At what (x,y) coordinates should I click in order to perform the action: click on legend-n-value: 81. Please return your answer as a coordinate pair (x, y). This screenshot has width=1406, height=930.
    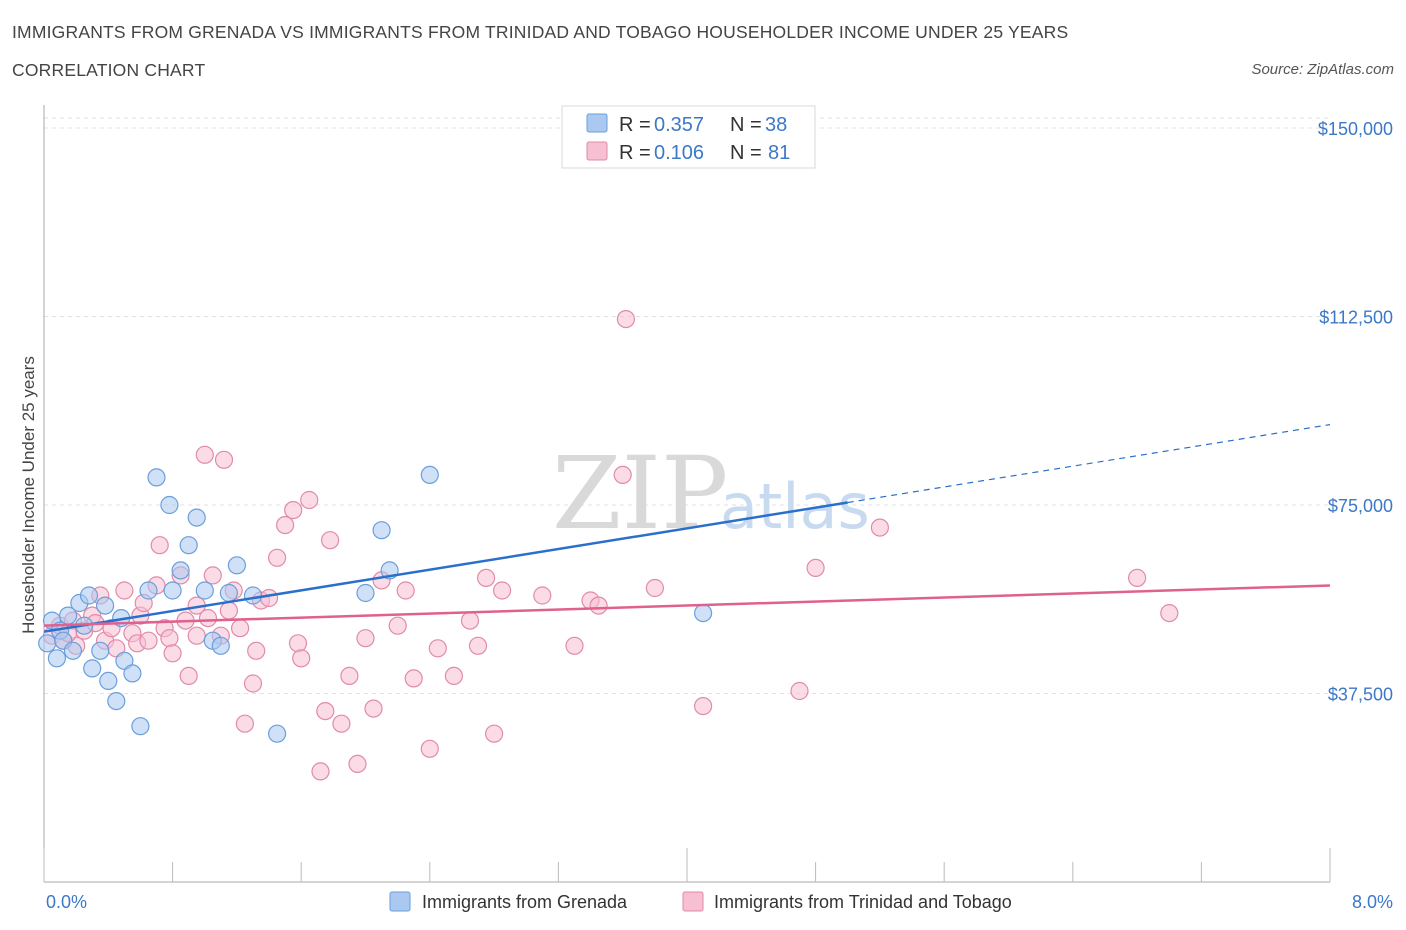
    Looking at the image, I should click on (779, 153).